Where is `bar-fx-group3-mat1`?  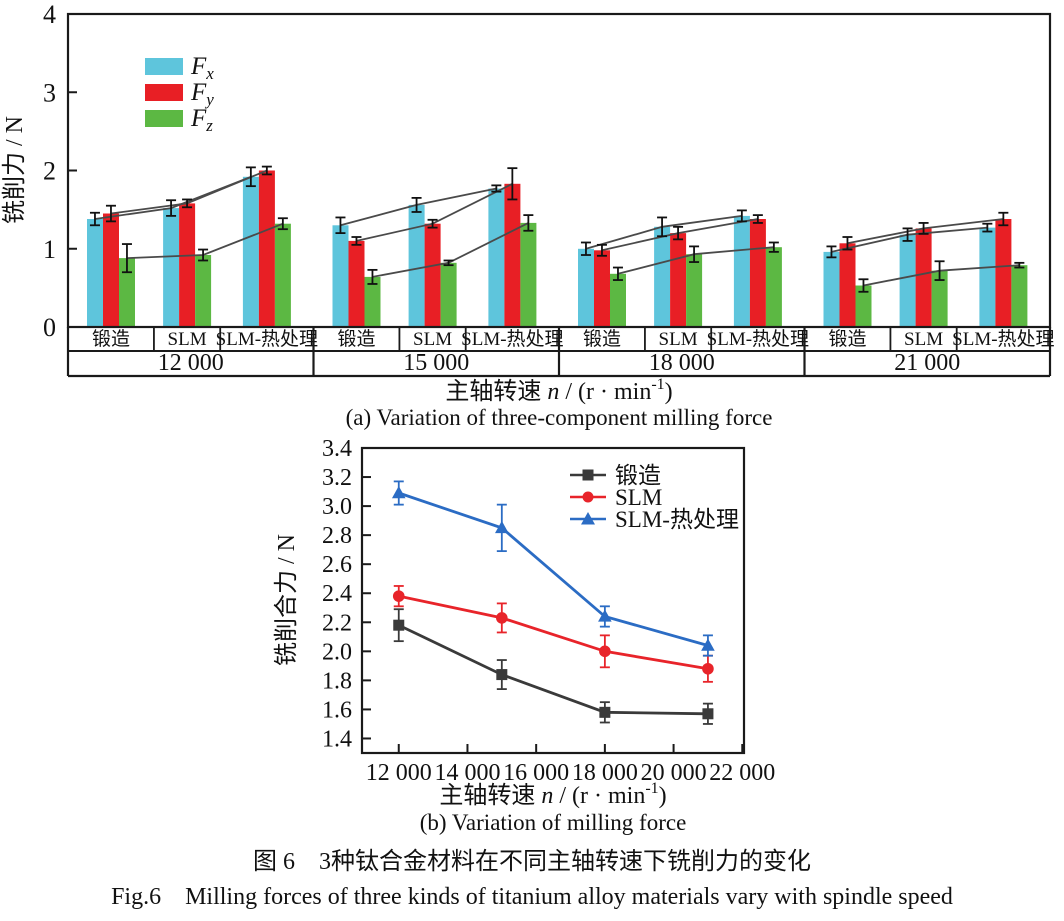
bar-fx-group3-mat1 is located at coordinates (907, 280).